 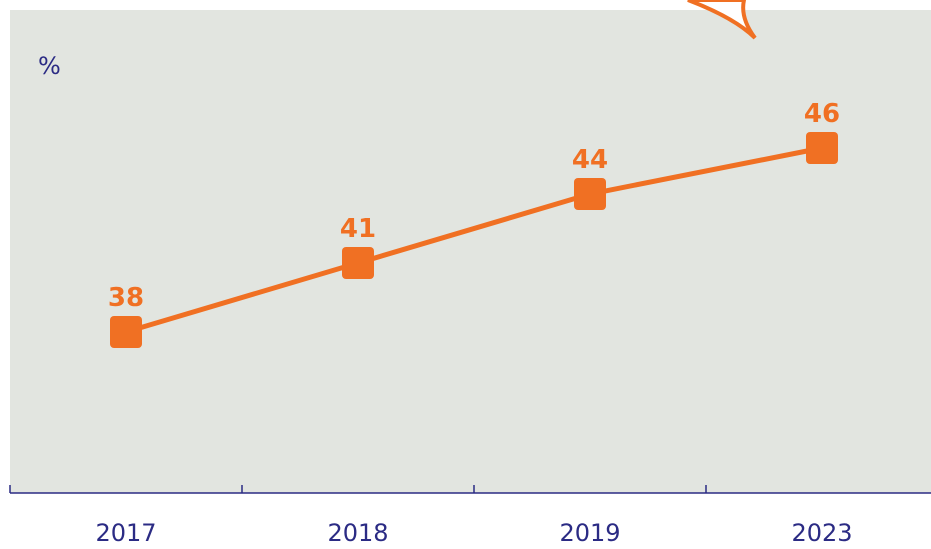 I want to click on x-tick-label: 2019, so click(x=589, y=533).